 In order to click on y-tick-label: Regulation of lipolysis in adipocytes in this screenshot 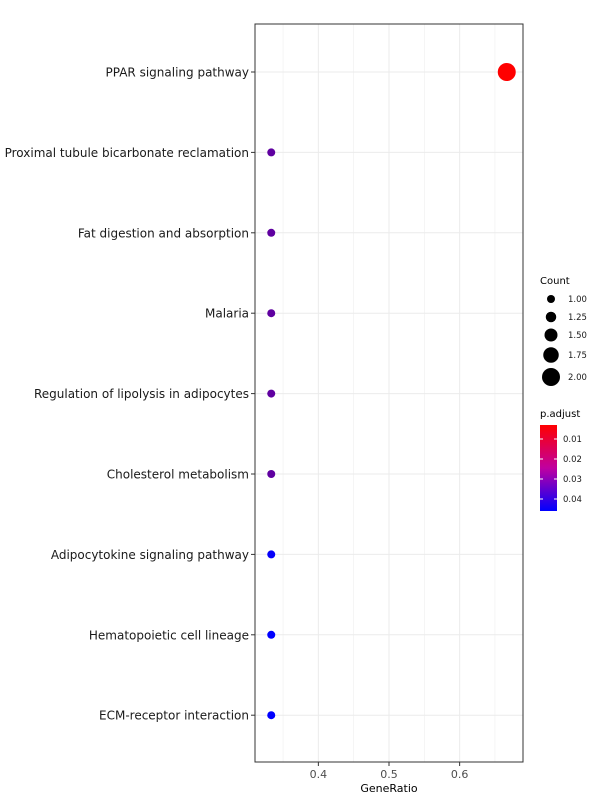, I will do `click(141, 394)`.